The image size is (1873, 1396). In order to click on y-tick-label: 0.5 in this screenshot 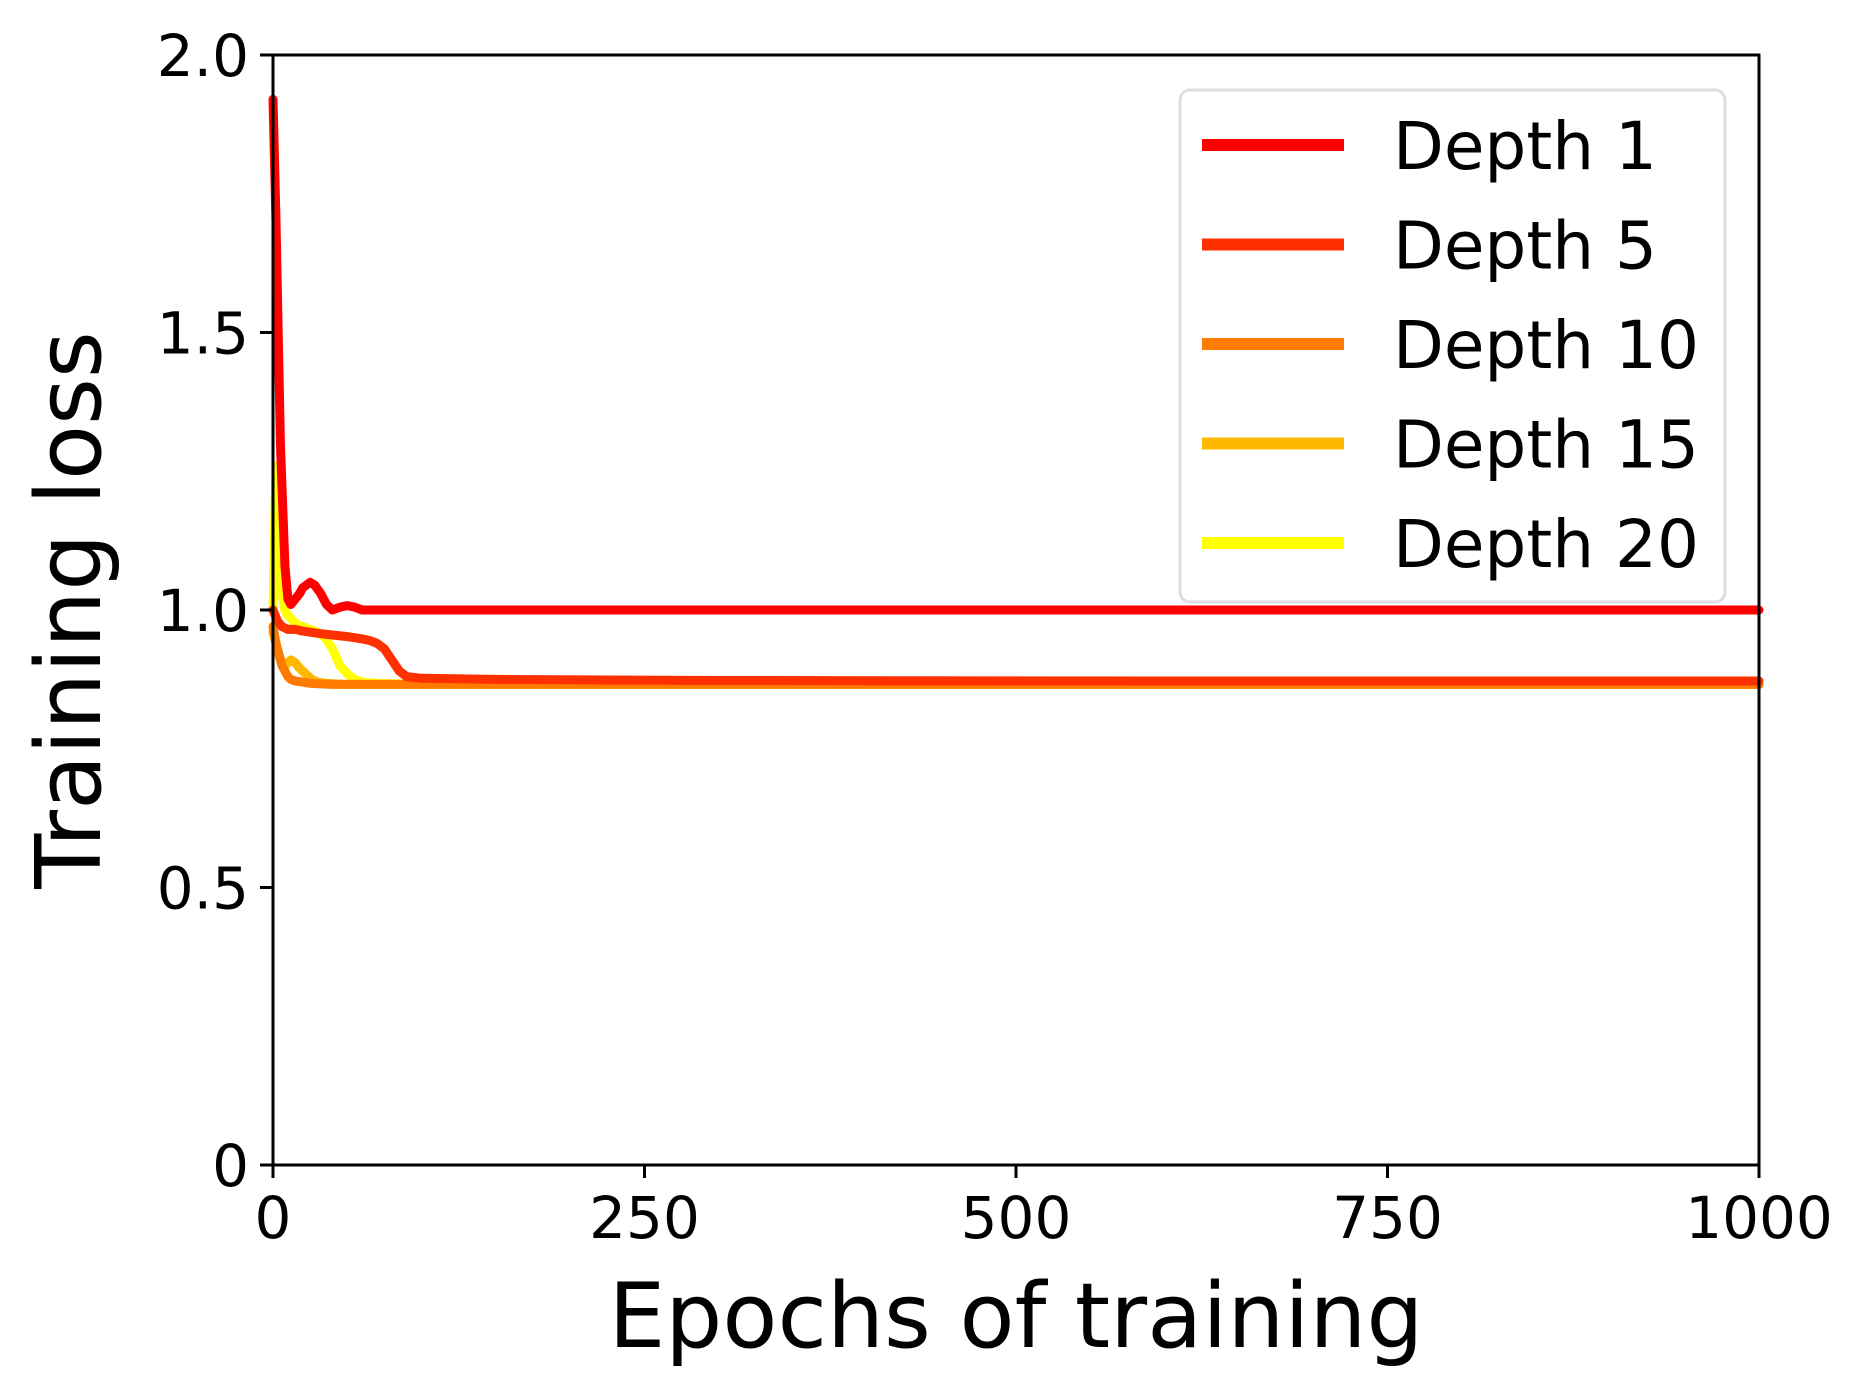, I will do `click(203, 889)`.